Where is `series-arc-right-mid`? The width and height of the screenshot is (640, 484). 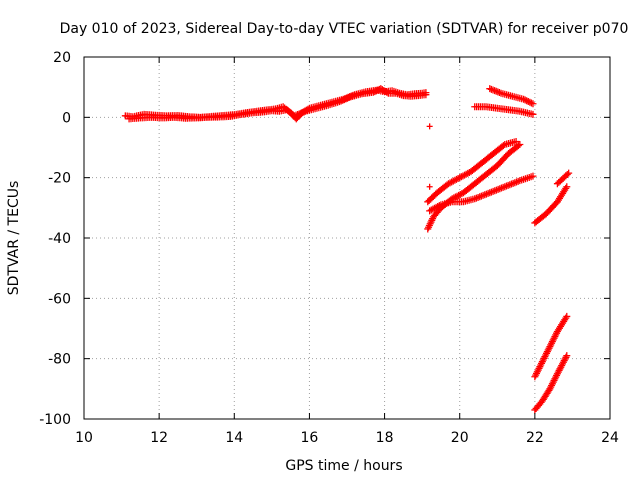 series-arc-right-mid is located at coordinates (551, 205).